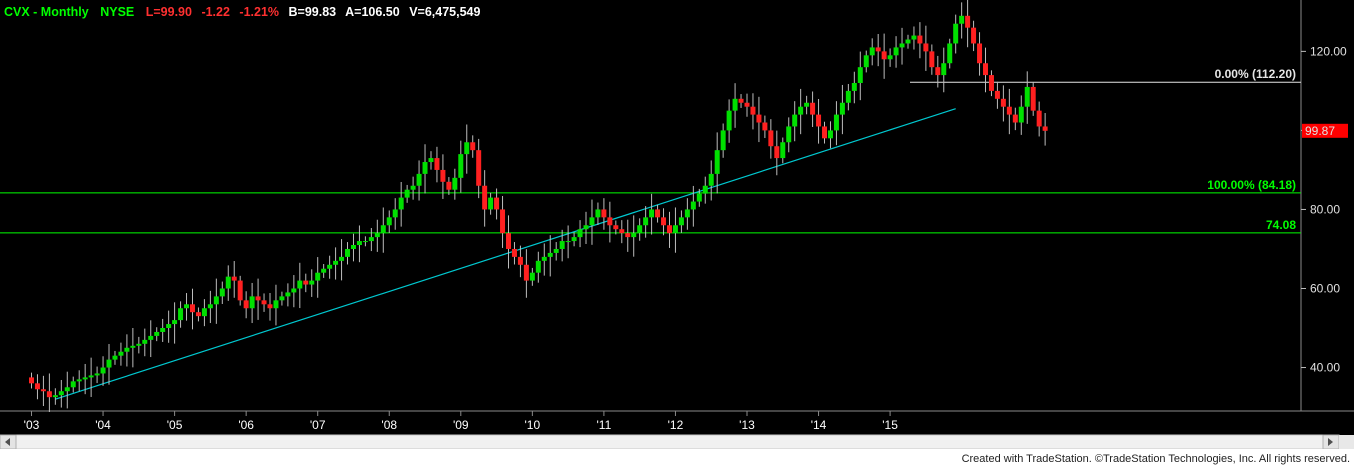 This screenshot has height=465, width=1354. What do you see at coordinates (670, 442) in the screenshot?
I see `scrollbar-track` at bounding box center [670, 442].